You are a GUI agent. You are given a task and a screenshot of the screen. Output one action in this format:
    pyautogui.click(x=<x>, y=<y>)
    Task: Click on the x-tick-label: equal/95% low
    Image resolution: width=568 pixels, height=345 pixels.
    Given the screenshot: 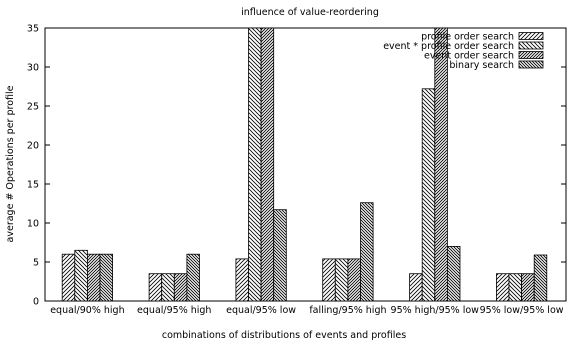 What is the action you would take?
    pyautogui.click(x=261, y=310)
    